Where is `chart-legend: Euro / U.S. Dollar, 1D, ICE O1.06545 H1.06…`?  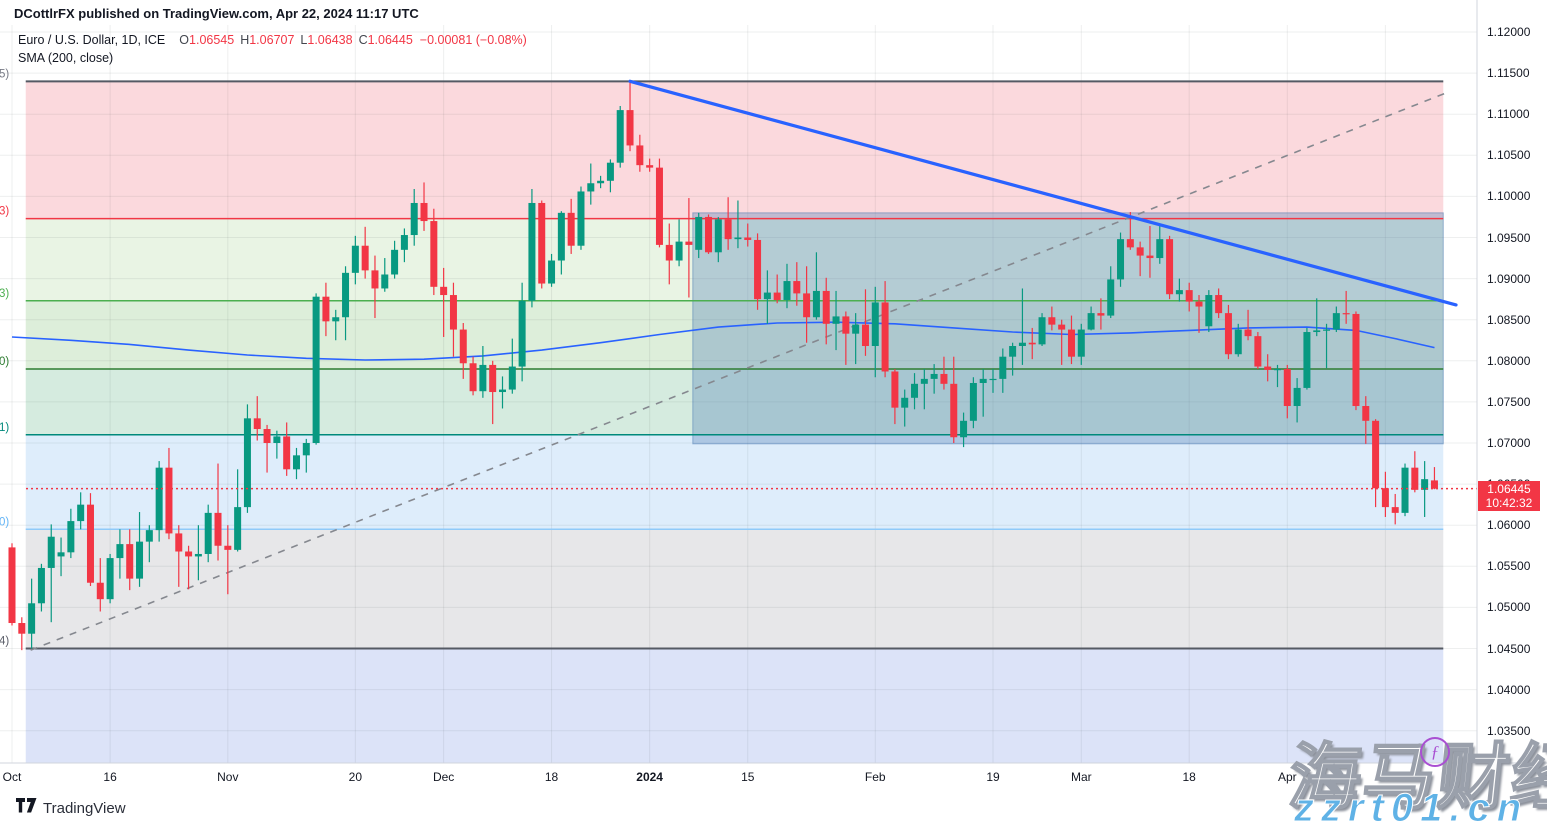 chart-legend: Euro / U.S. Dollar, 1D, ICE O1.06545 H1.06… is located at coordinates (272, 49).